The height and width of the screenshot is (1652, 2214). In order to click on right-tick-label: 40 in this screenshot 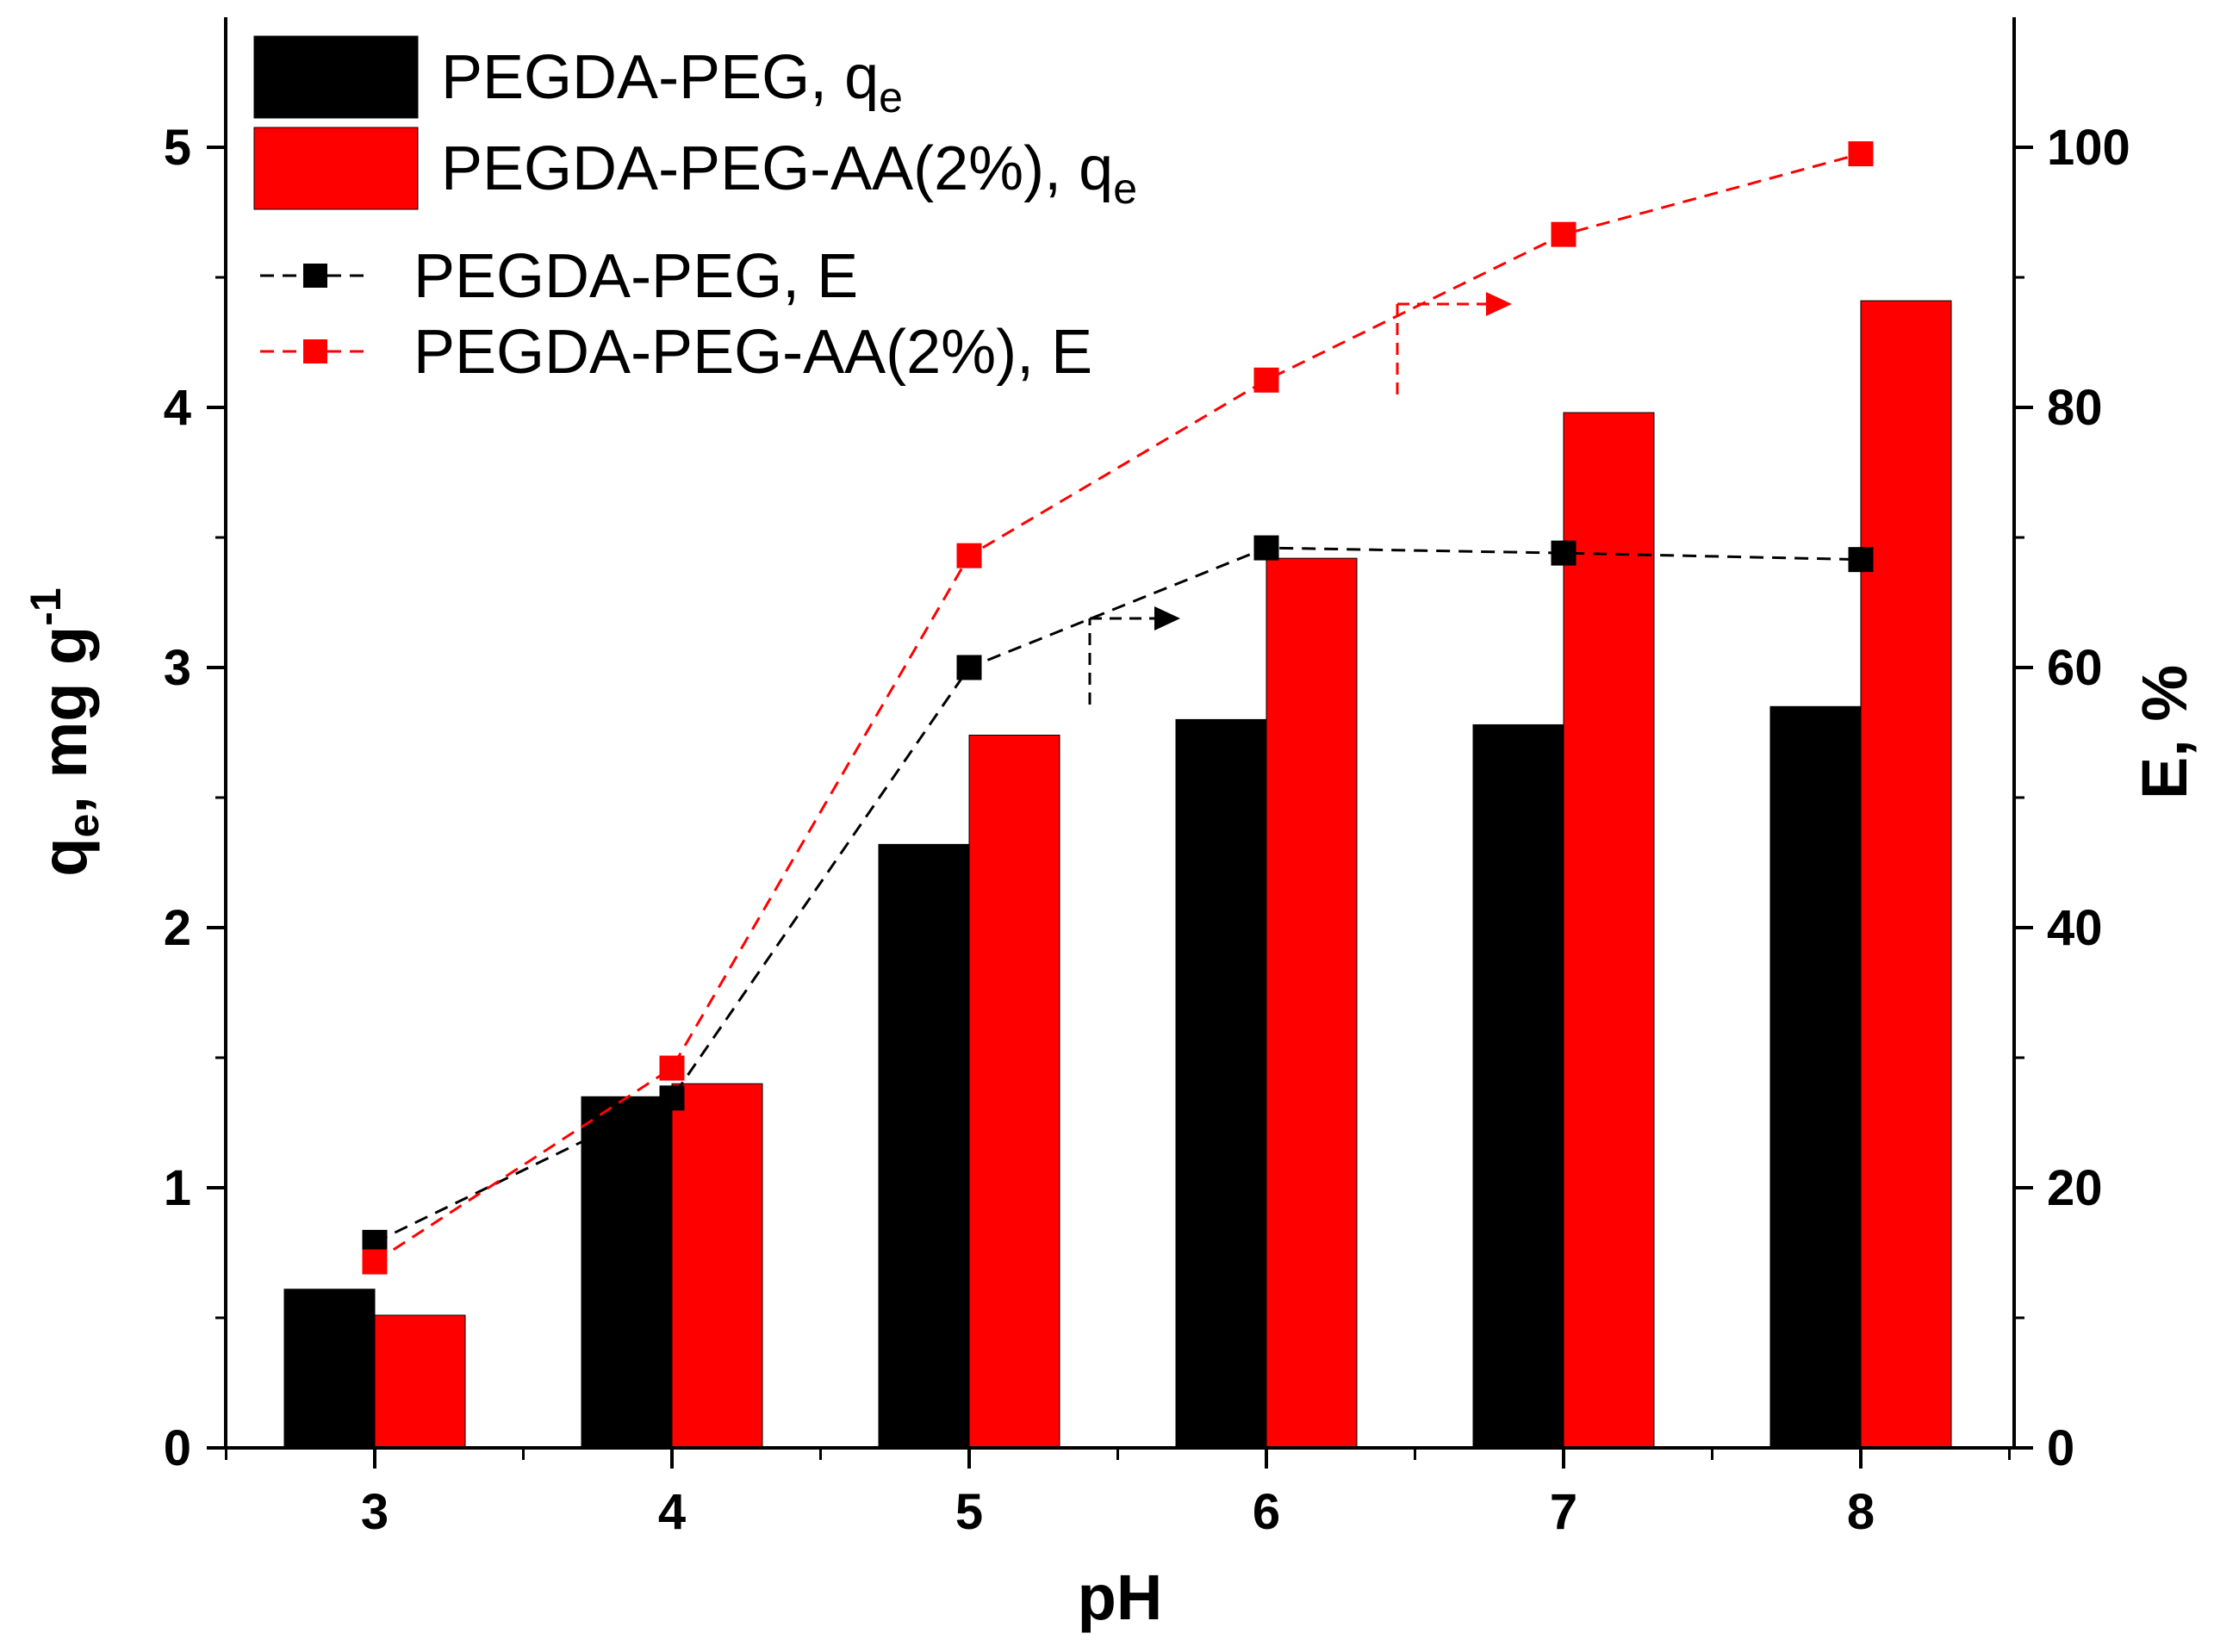, I will do `click(2075, 928)`.